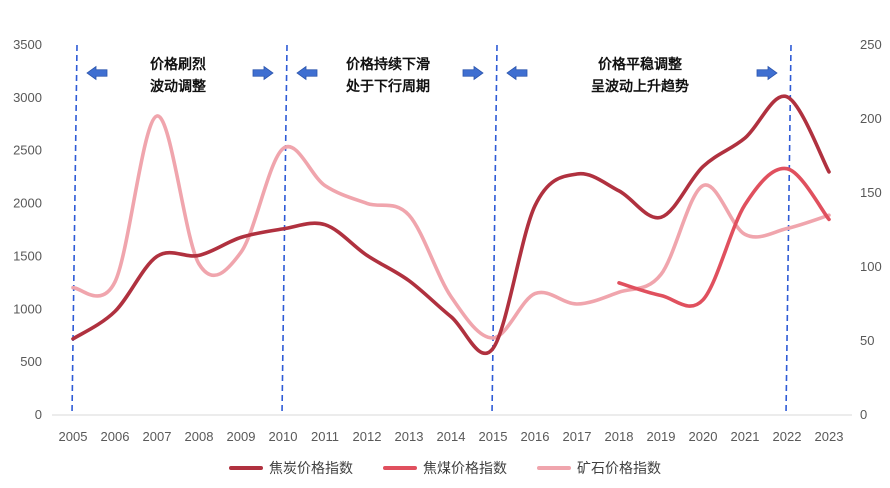 This screenshot has height=488, width=890. What do you see at coordinates (724, 237) in the screenshot?
I see `series-line-coking-coal` at bounding box center [724, 237].